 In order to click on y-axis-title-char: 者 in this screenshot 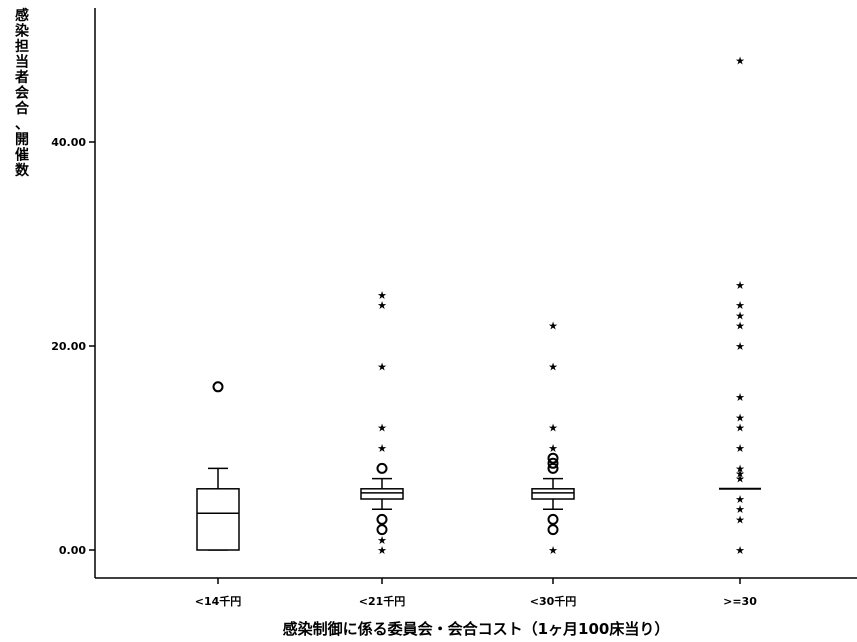, I will do `click(22, 78)`.